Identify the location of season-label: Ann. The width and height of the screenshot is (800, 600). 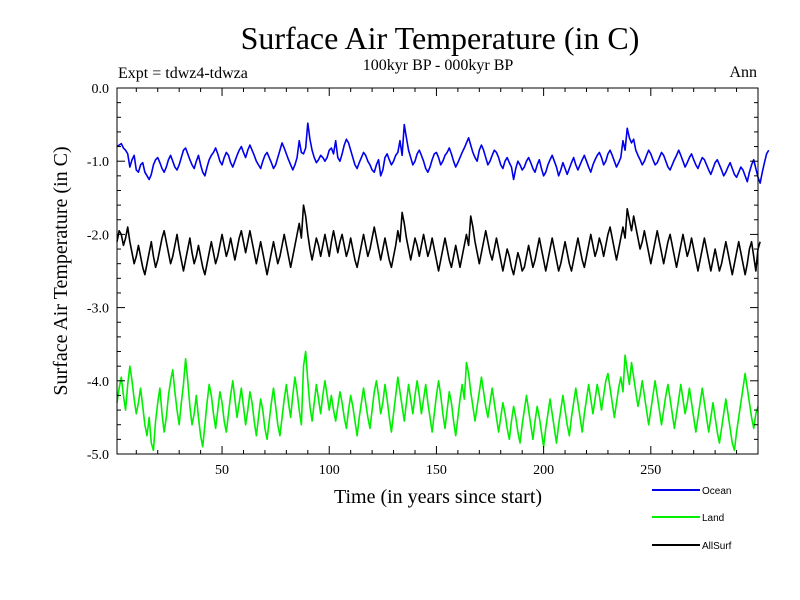
(743, 72).